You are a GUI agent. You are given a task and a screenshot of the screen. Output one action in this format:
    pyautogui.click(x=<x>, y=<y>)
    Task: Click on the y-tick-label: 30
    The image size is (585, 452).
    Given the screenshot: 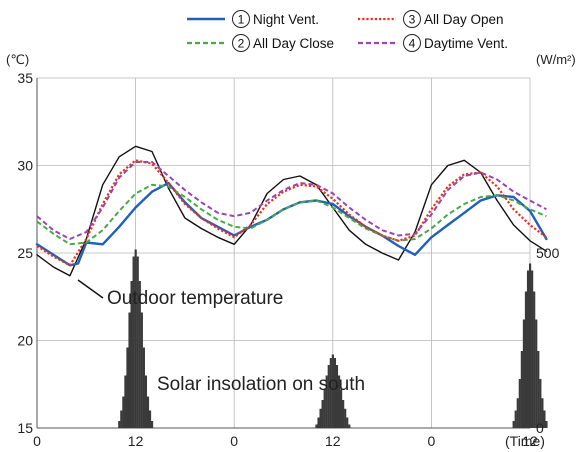 What is the action you would take?
    pyautogui.click(x=25, y=166)
    